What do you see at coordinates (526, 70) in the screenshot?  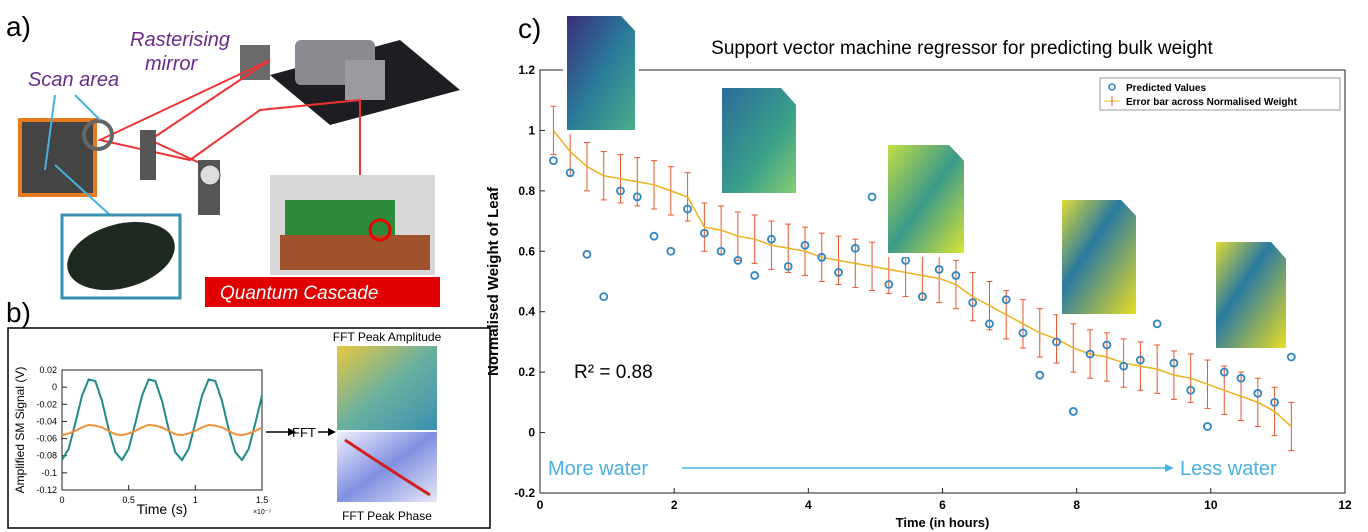 I see `y-tick-label: 1.2` at bounding box center [526, 70].